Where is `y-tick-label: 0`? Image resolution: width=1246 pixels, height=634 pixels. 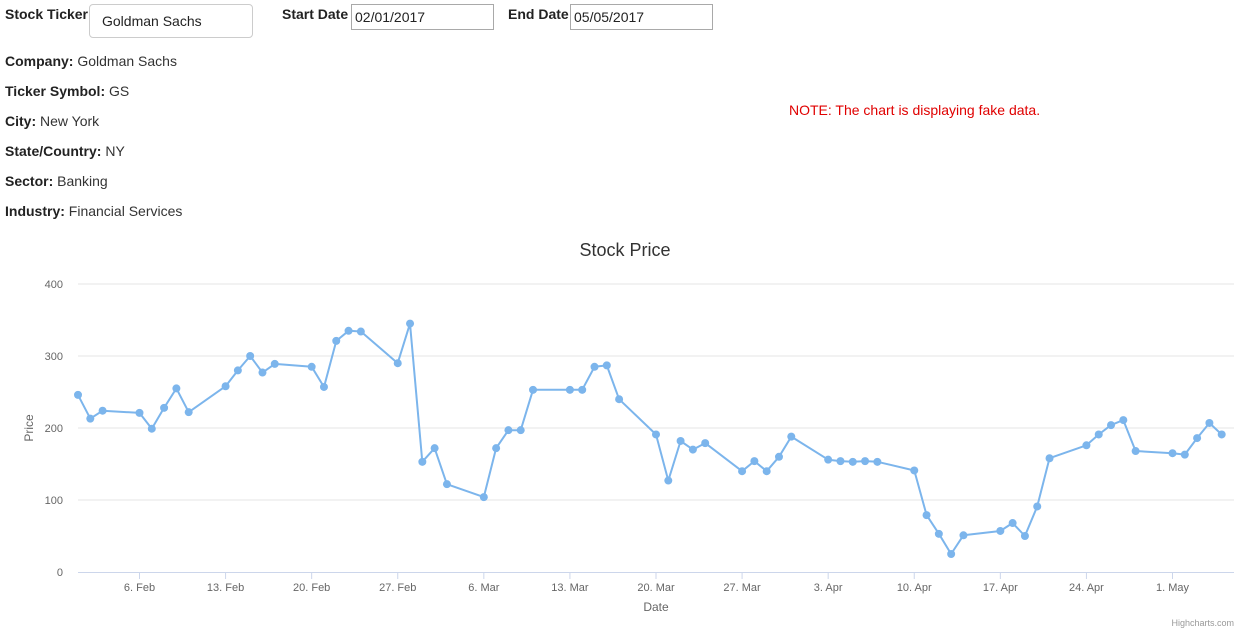
y-tick-label: 0 is located at coordinates (60, 573).